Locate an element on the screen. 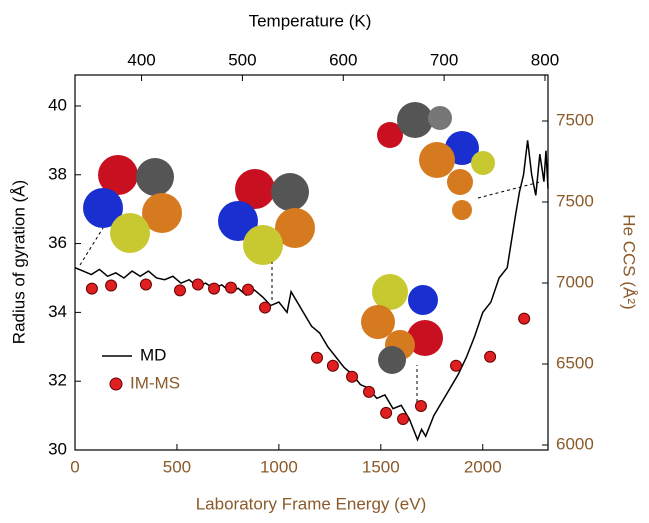 The width and height of the screenshot is (649, 523). x2-tick-label: 500 is located at coordinates (242, 59).